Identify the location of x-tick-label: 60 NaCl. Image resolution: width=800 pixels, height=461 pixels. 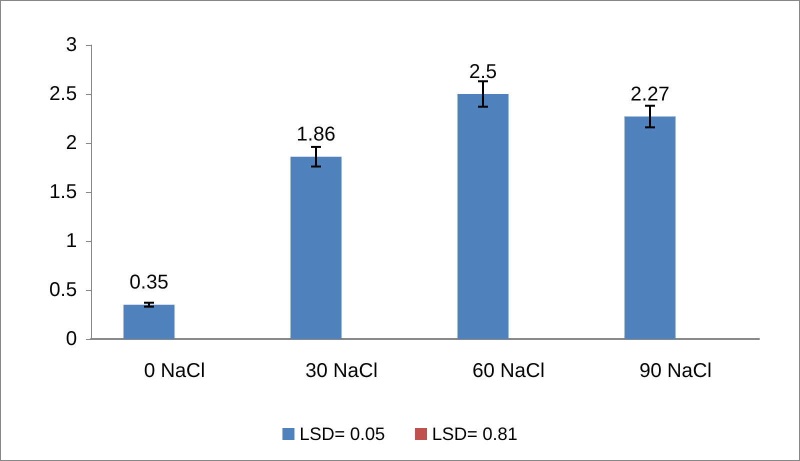
(508, 371).